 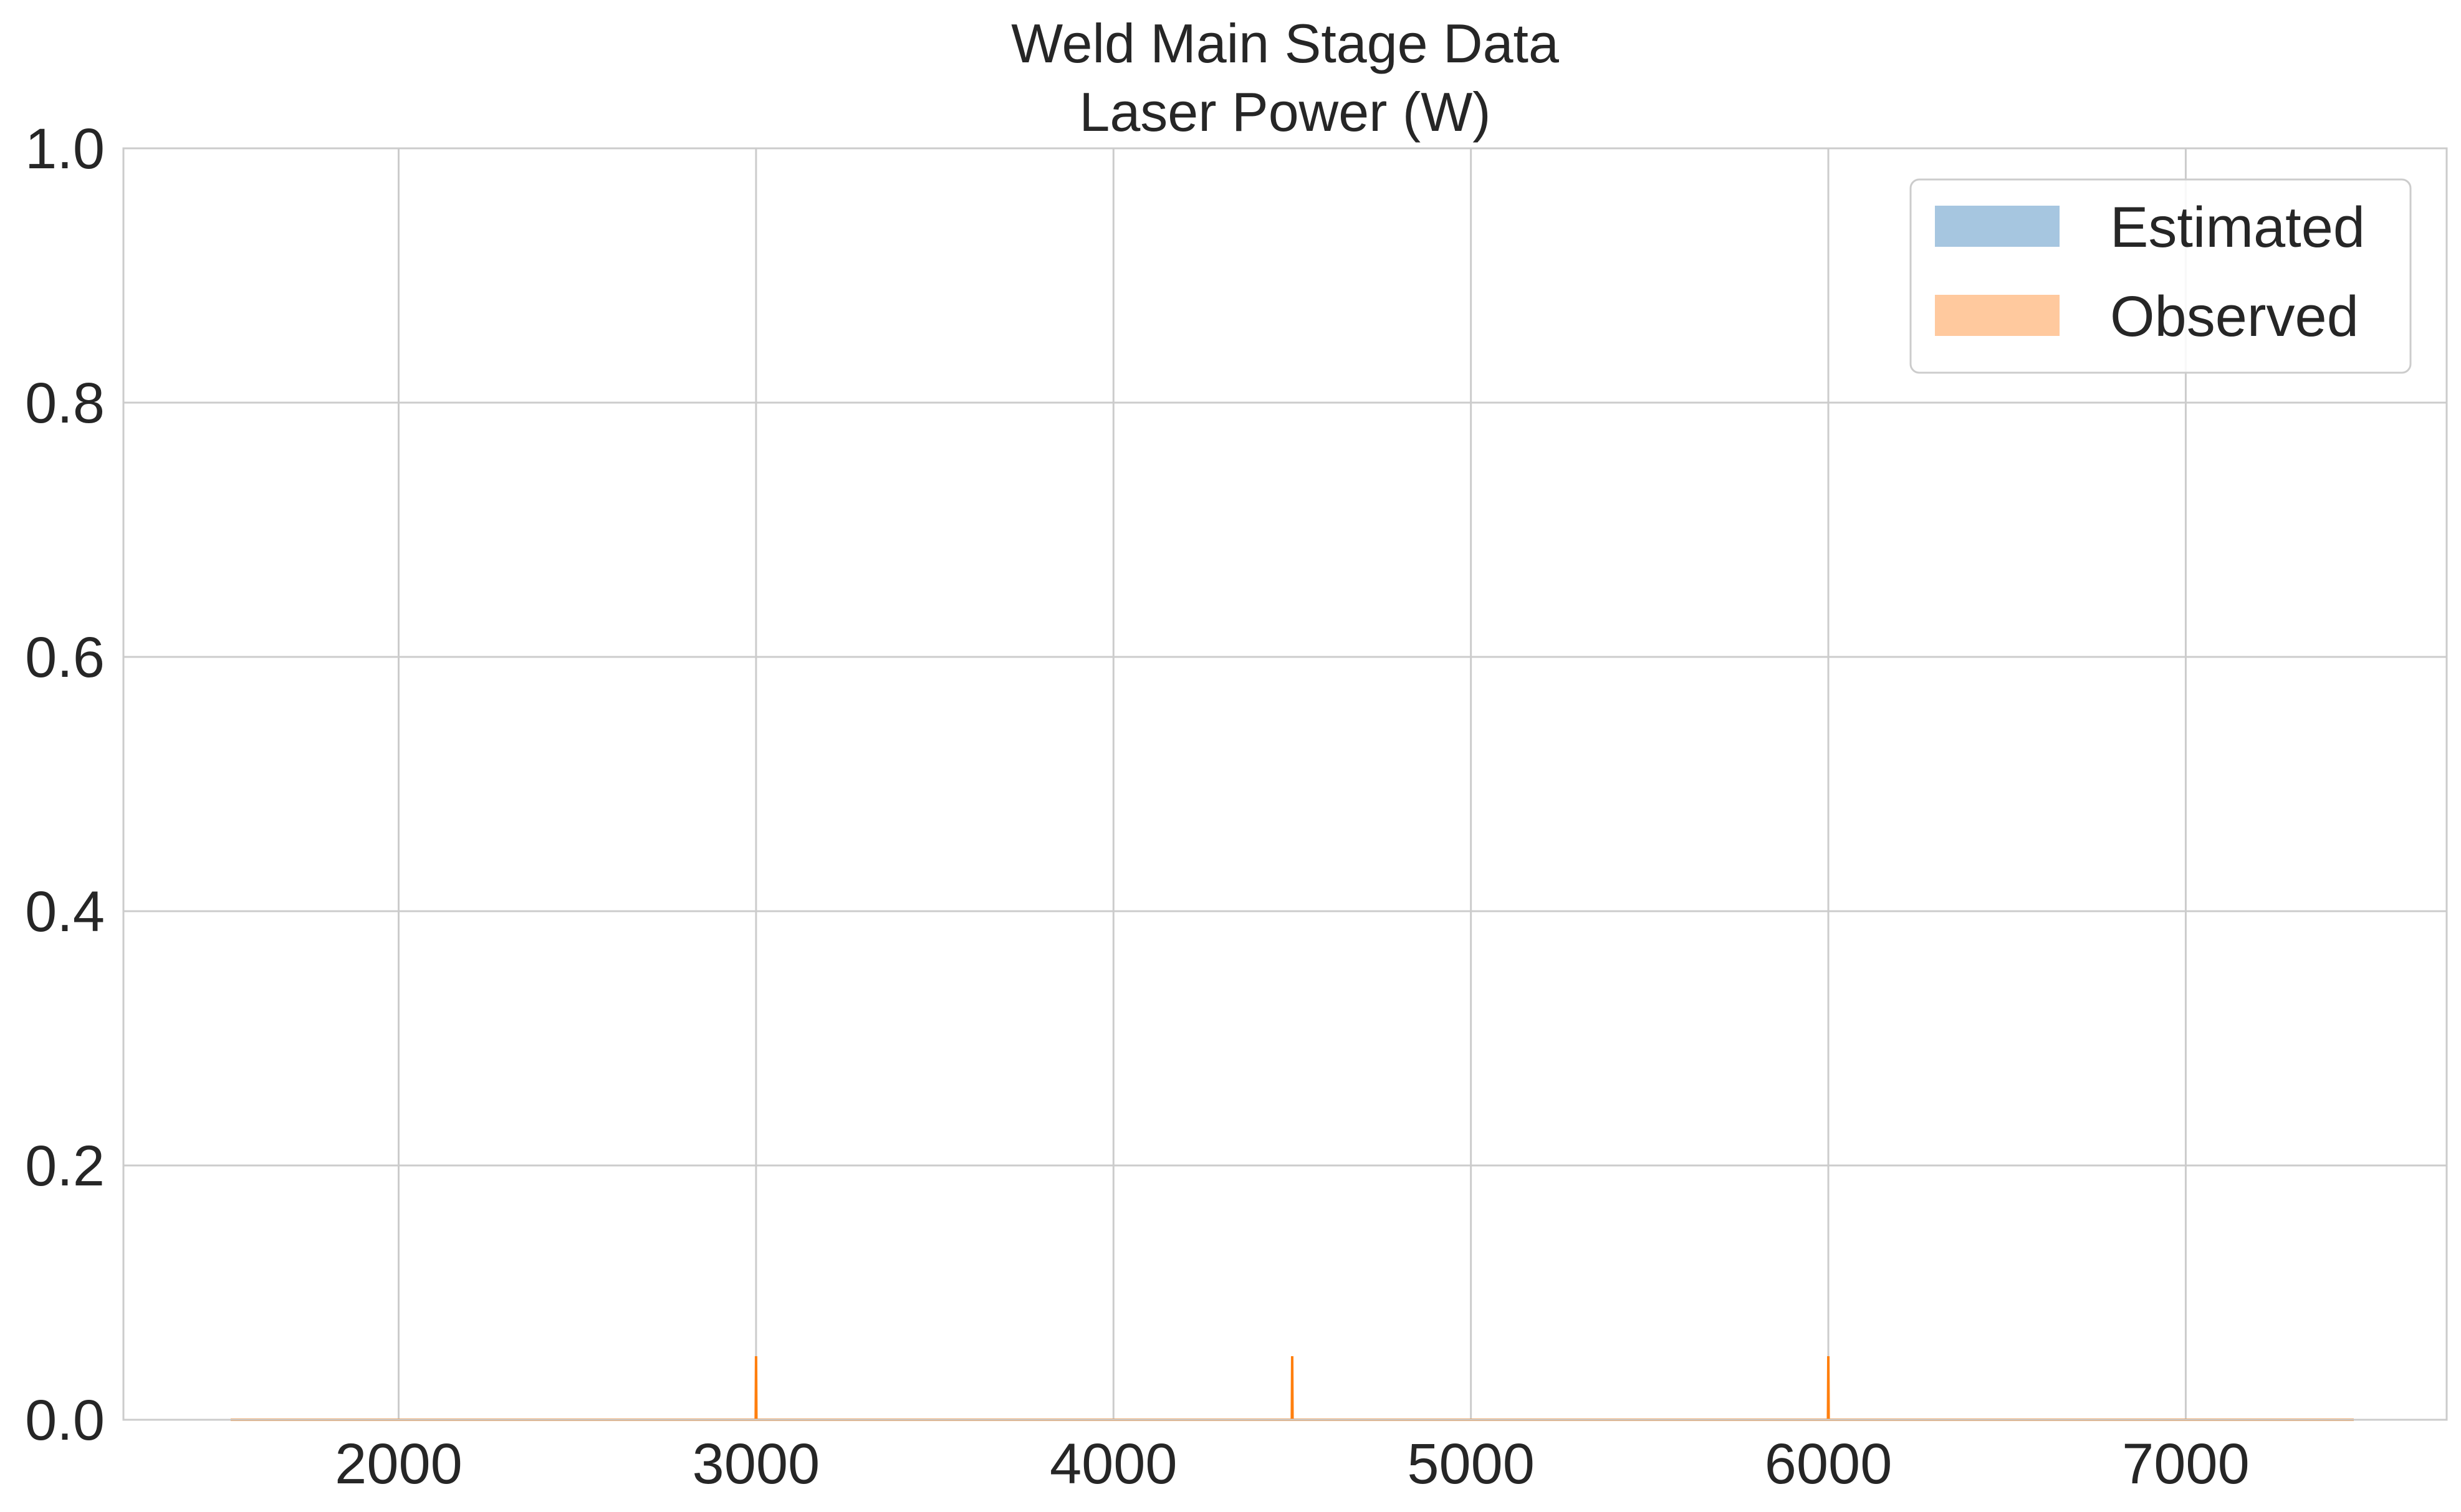 What do you see at coordinates (2234, 316) in the screenshot?
I see `legend-label-observed: Observed` at bounding box center [2234, 316].